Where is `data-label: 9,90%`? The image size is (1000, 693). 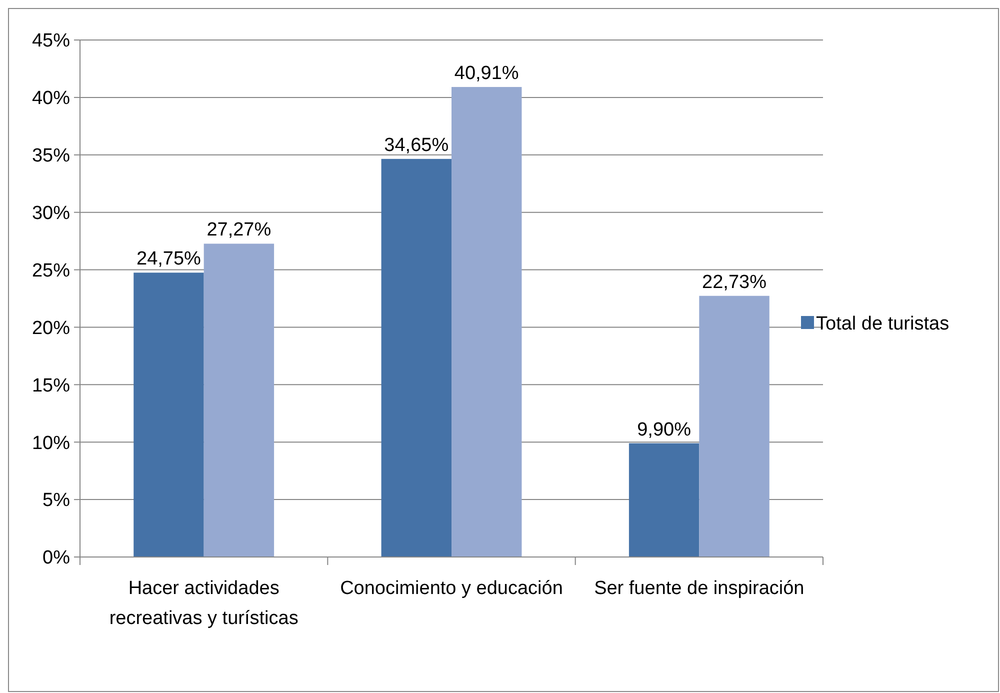
data-label: 9,90% is located at coordinates (664, 429).